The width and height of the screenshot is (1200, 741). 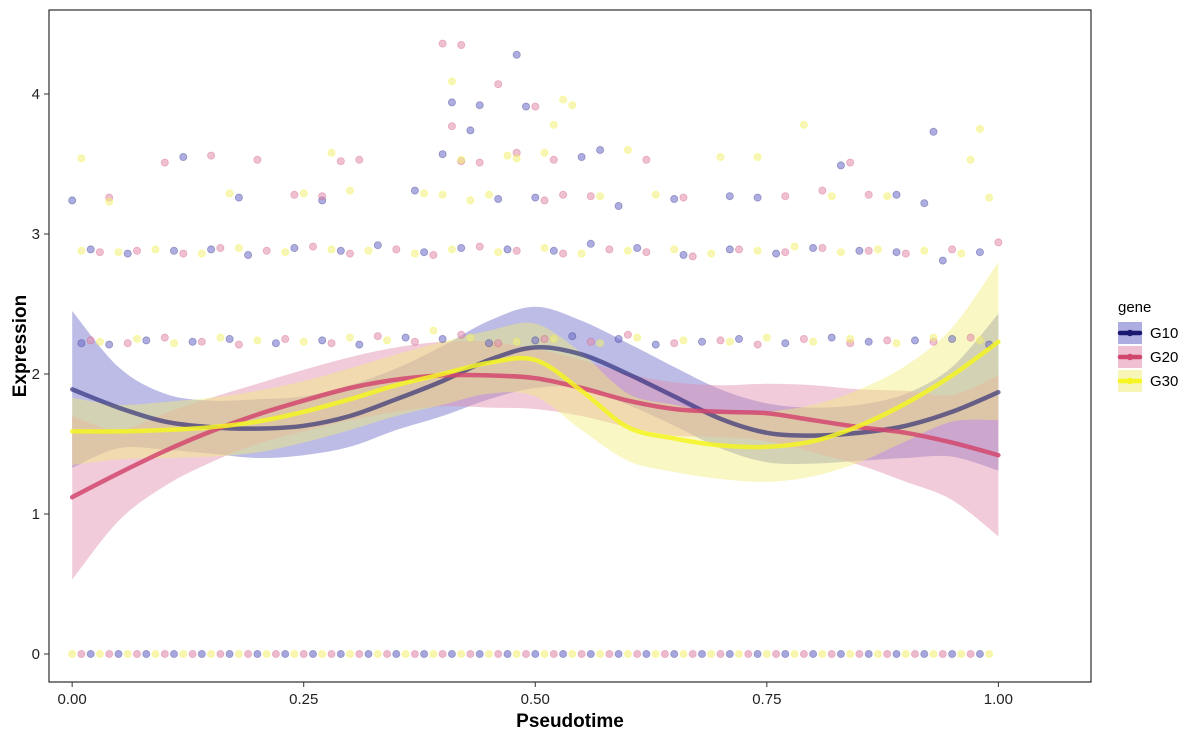 What do you see at coordinates (1130, 381) in the screenshot?
I see `legend-key-point-g30` at bounding box center [1130, 381].